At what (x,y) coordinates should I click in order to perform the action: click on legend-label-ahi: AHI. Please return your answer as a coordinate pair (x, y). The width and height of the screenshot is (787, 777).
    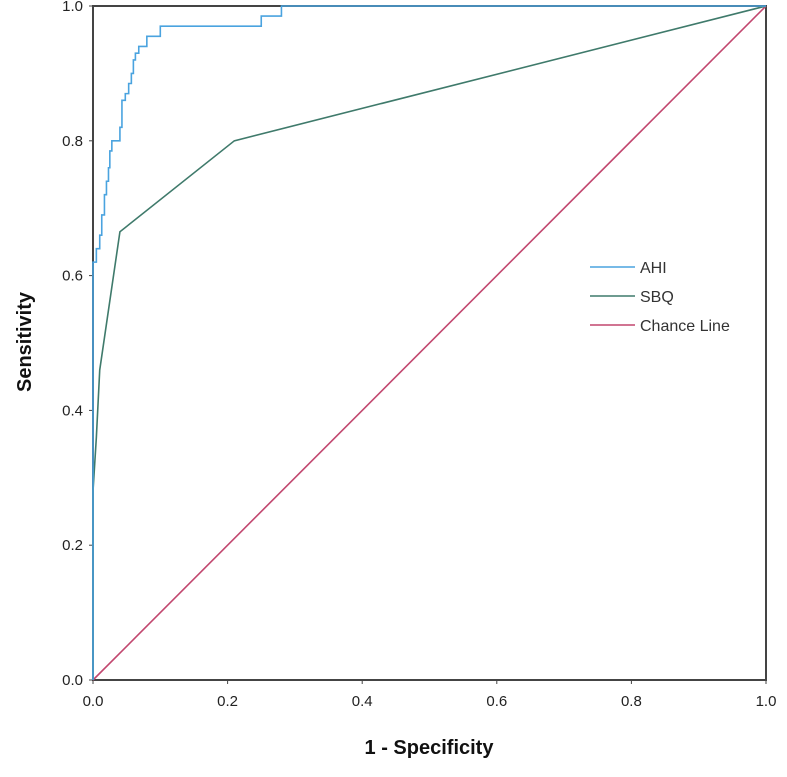
    Looking at the image, I should click on (653, 268).